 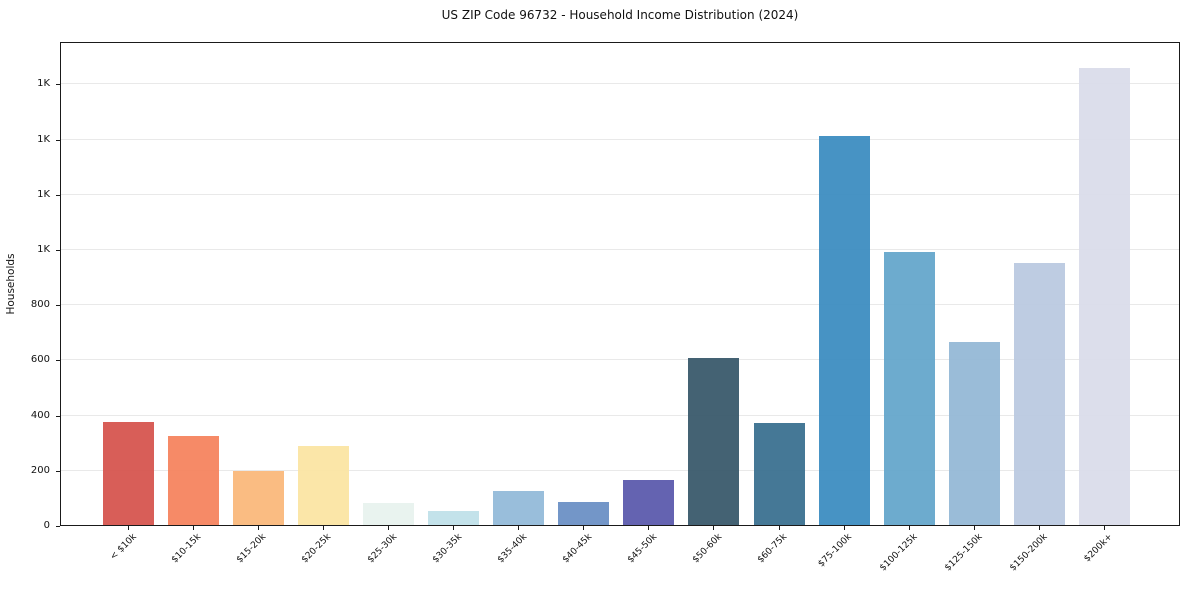 What do you see at coordinates (187, 549) in the screenshot?
I see `x-tick-label: $10-15k` at bounding box center [187, 549].